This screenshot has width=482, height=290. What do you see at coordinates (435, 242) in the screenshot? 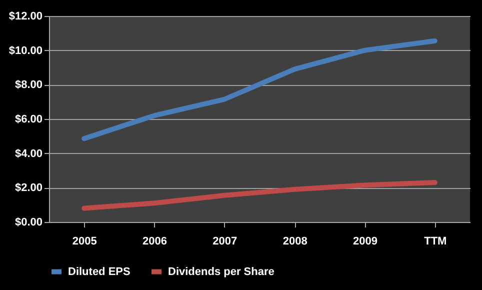
I see `x-tick-label: TTM` at bounding box center [435, 242].